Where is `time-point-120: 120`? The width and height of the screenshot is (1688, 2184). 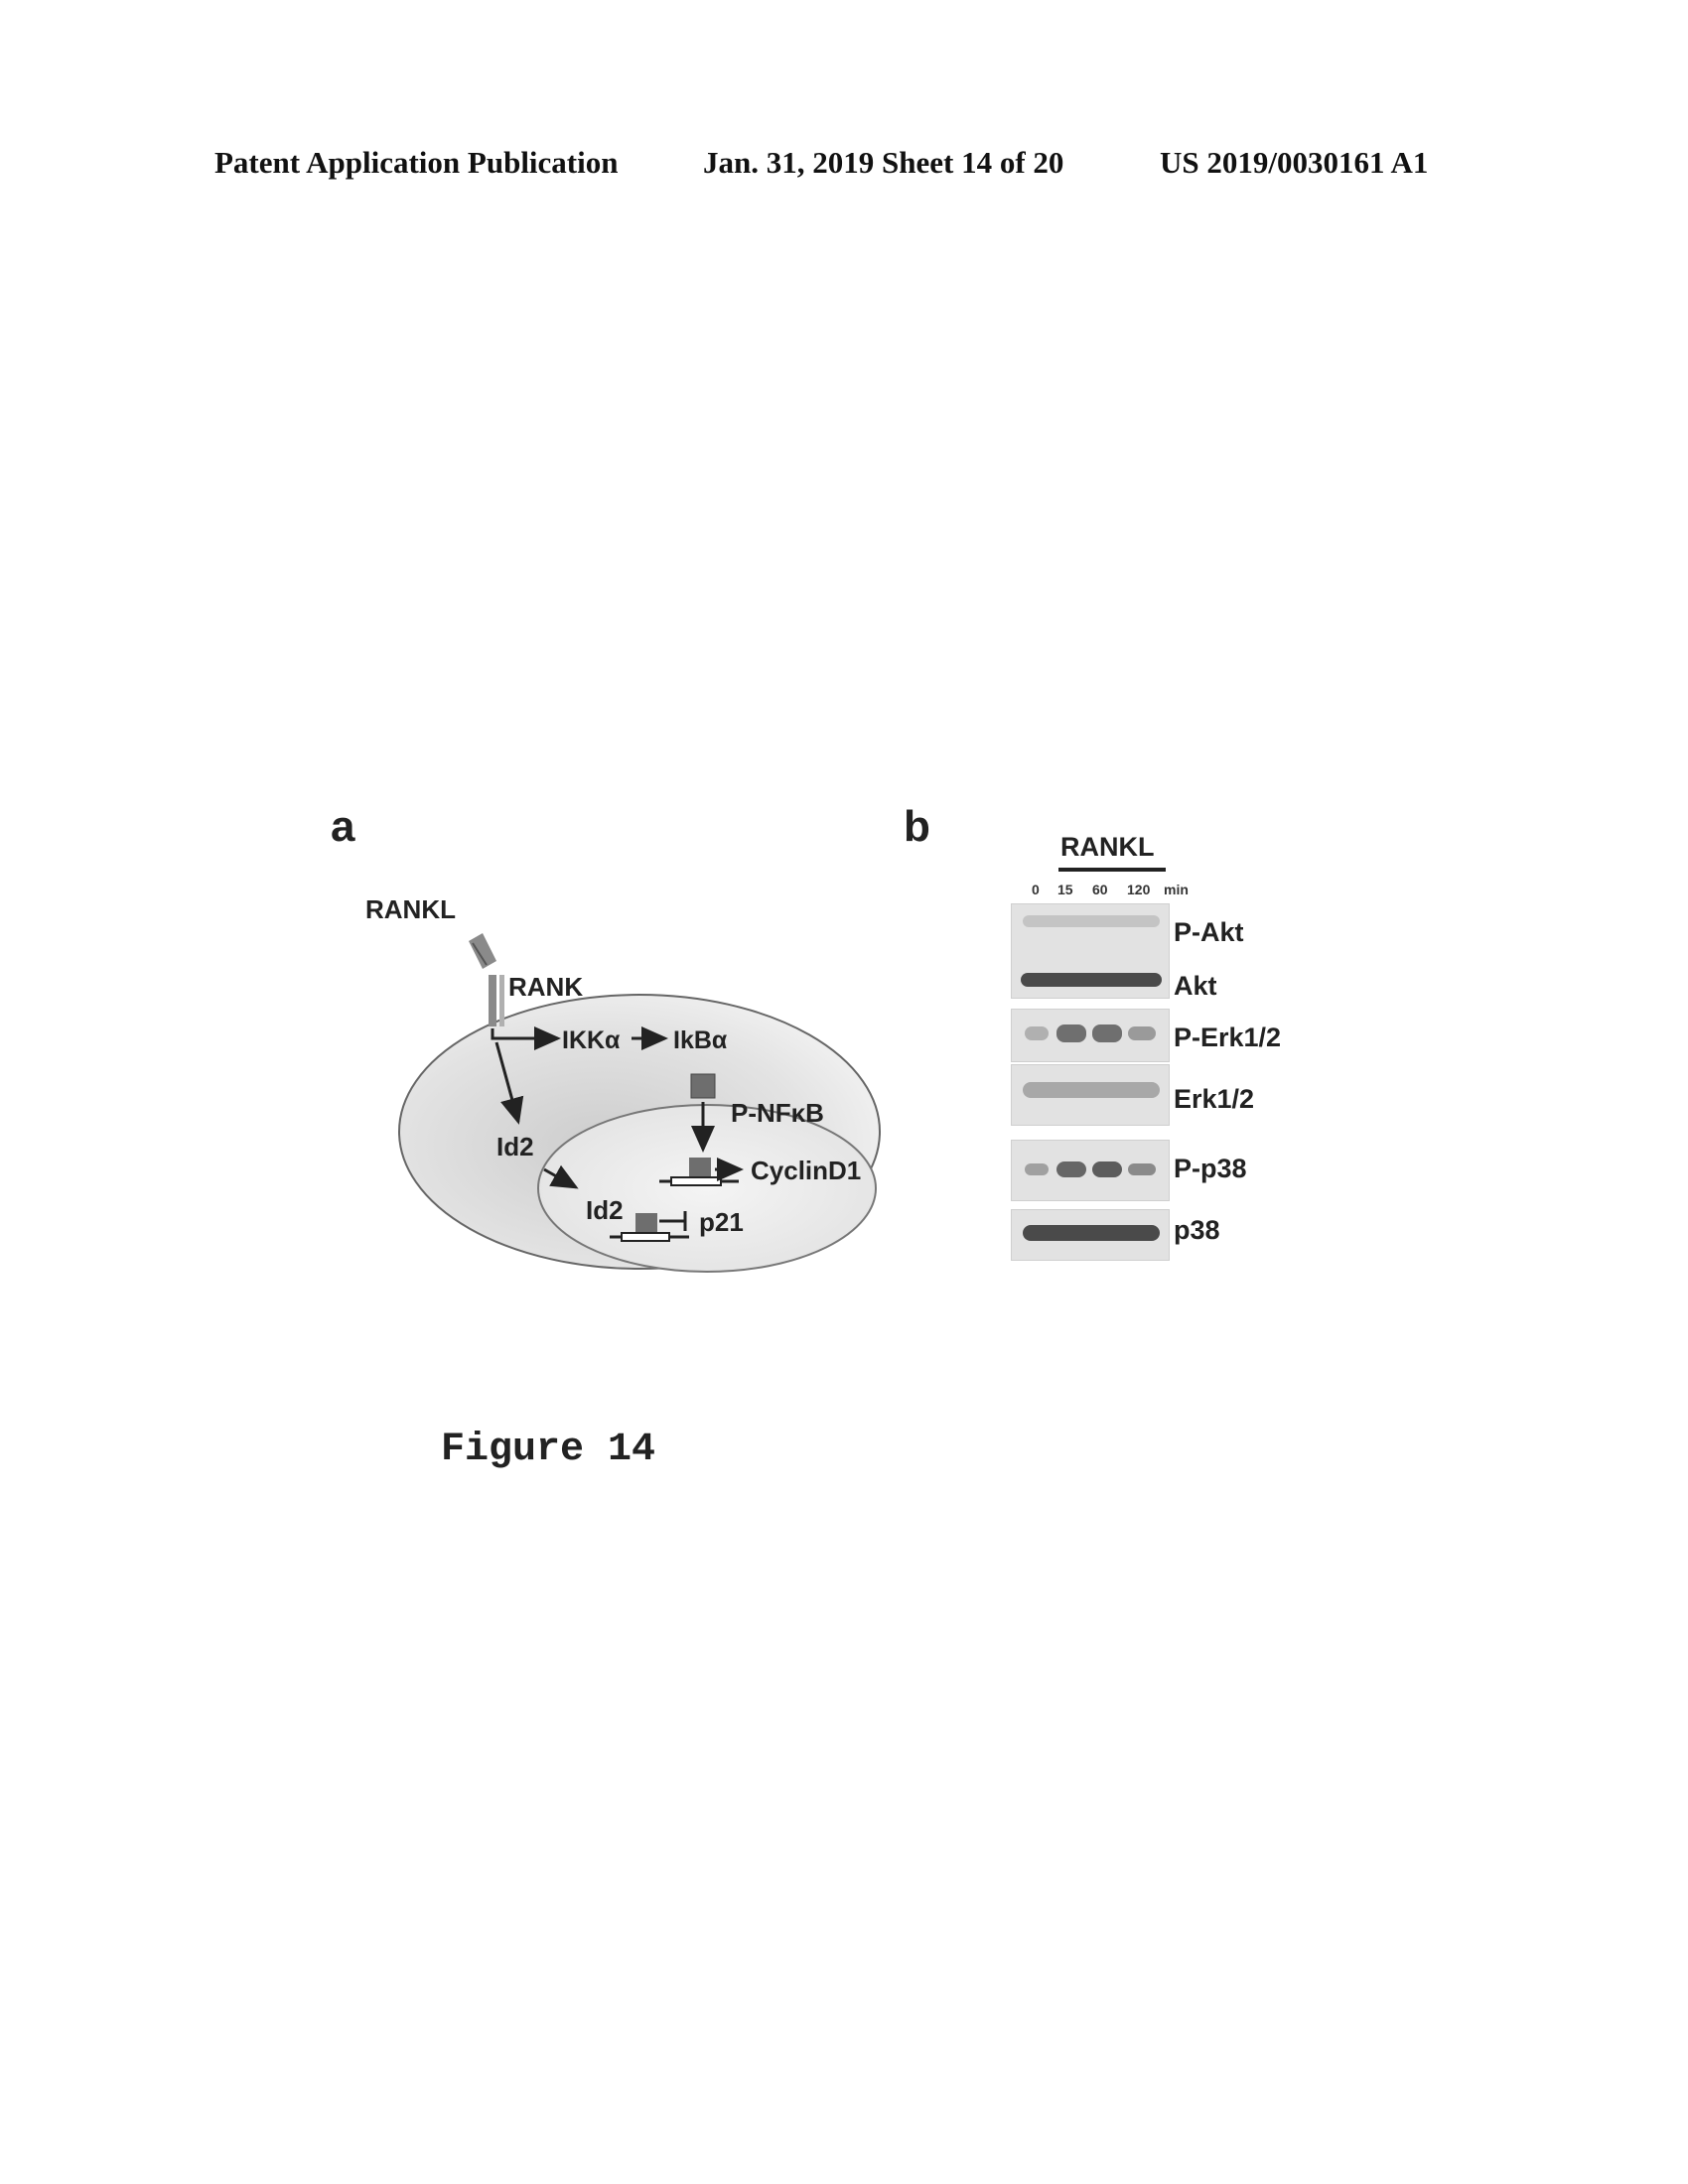 time-point-120: 120 is located at coordinates (1138, 889).